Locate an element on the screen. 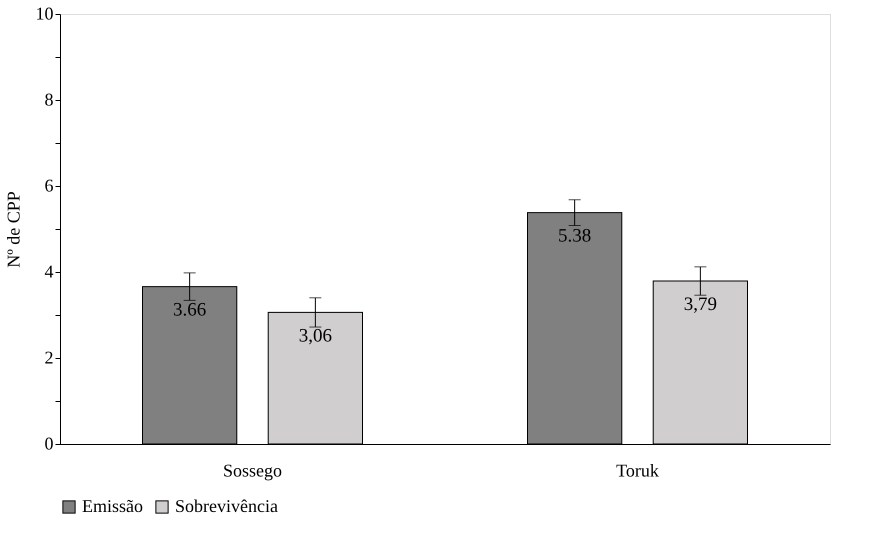 Image resolution: width=894 pixels, height=545 pixels. x-tick-label: Sossego is located at coordinates (252, 470).